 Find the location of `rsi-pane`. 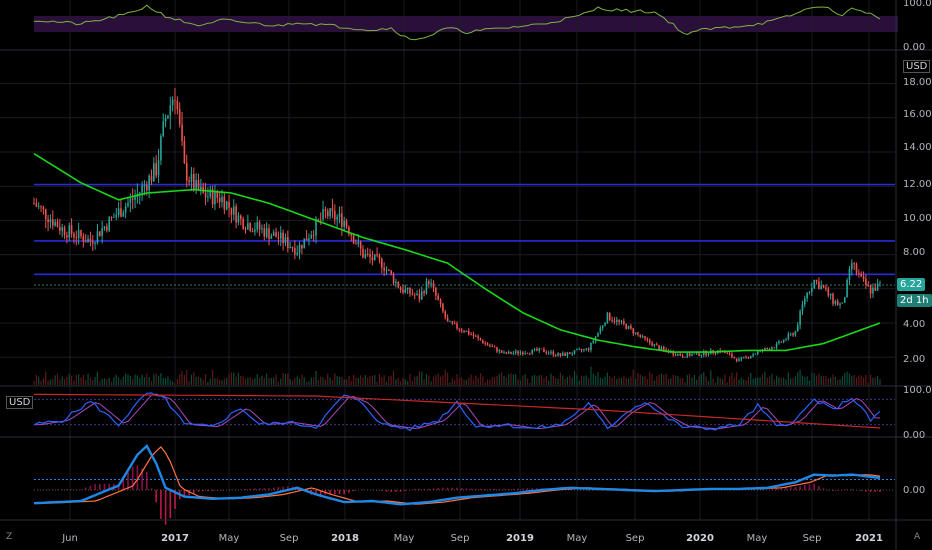

rsi-pane is located at coordinates (457, 22).